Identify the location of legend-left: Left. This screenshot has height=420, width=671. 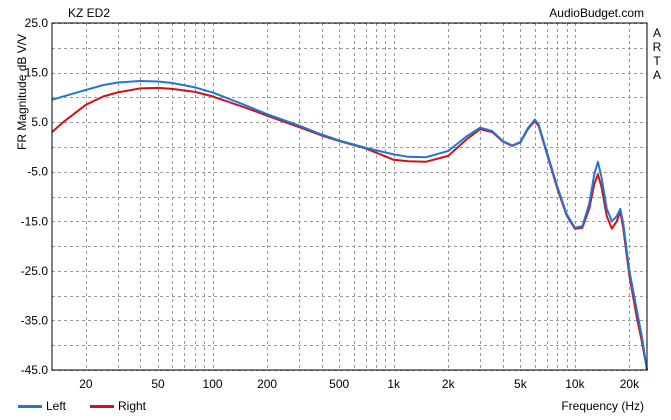
(42, 406).